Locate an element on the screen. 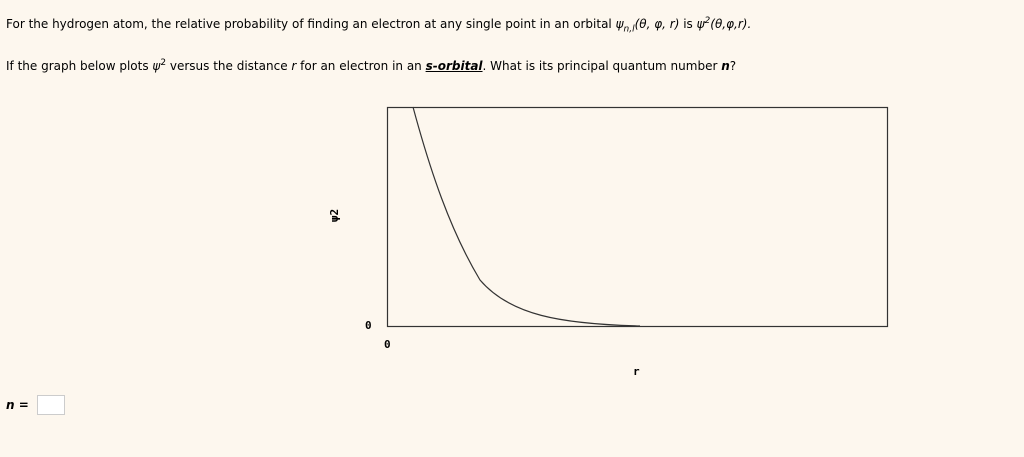 The image size is (1024, 457). r: r is located at coordinates (294, 66).